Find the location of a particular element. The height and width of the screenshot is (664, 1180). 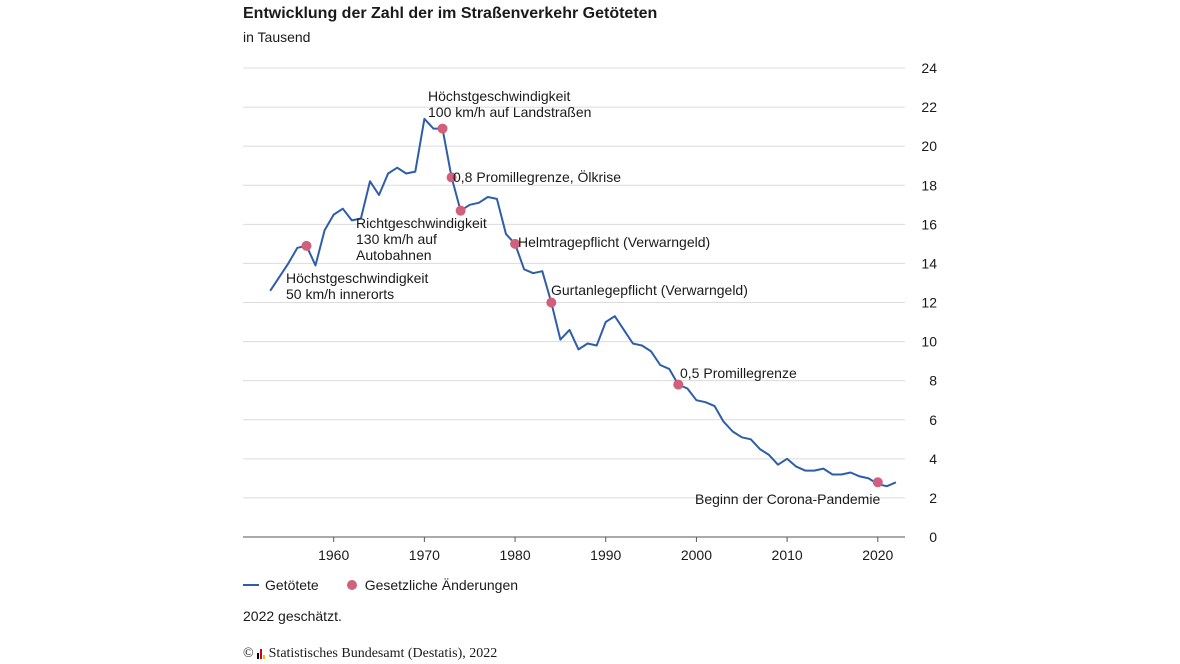

annotation-line: 0,8 Promillegrenze, Ölkrise is located at coordinates (537, 176).